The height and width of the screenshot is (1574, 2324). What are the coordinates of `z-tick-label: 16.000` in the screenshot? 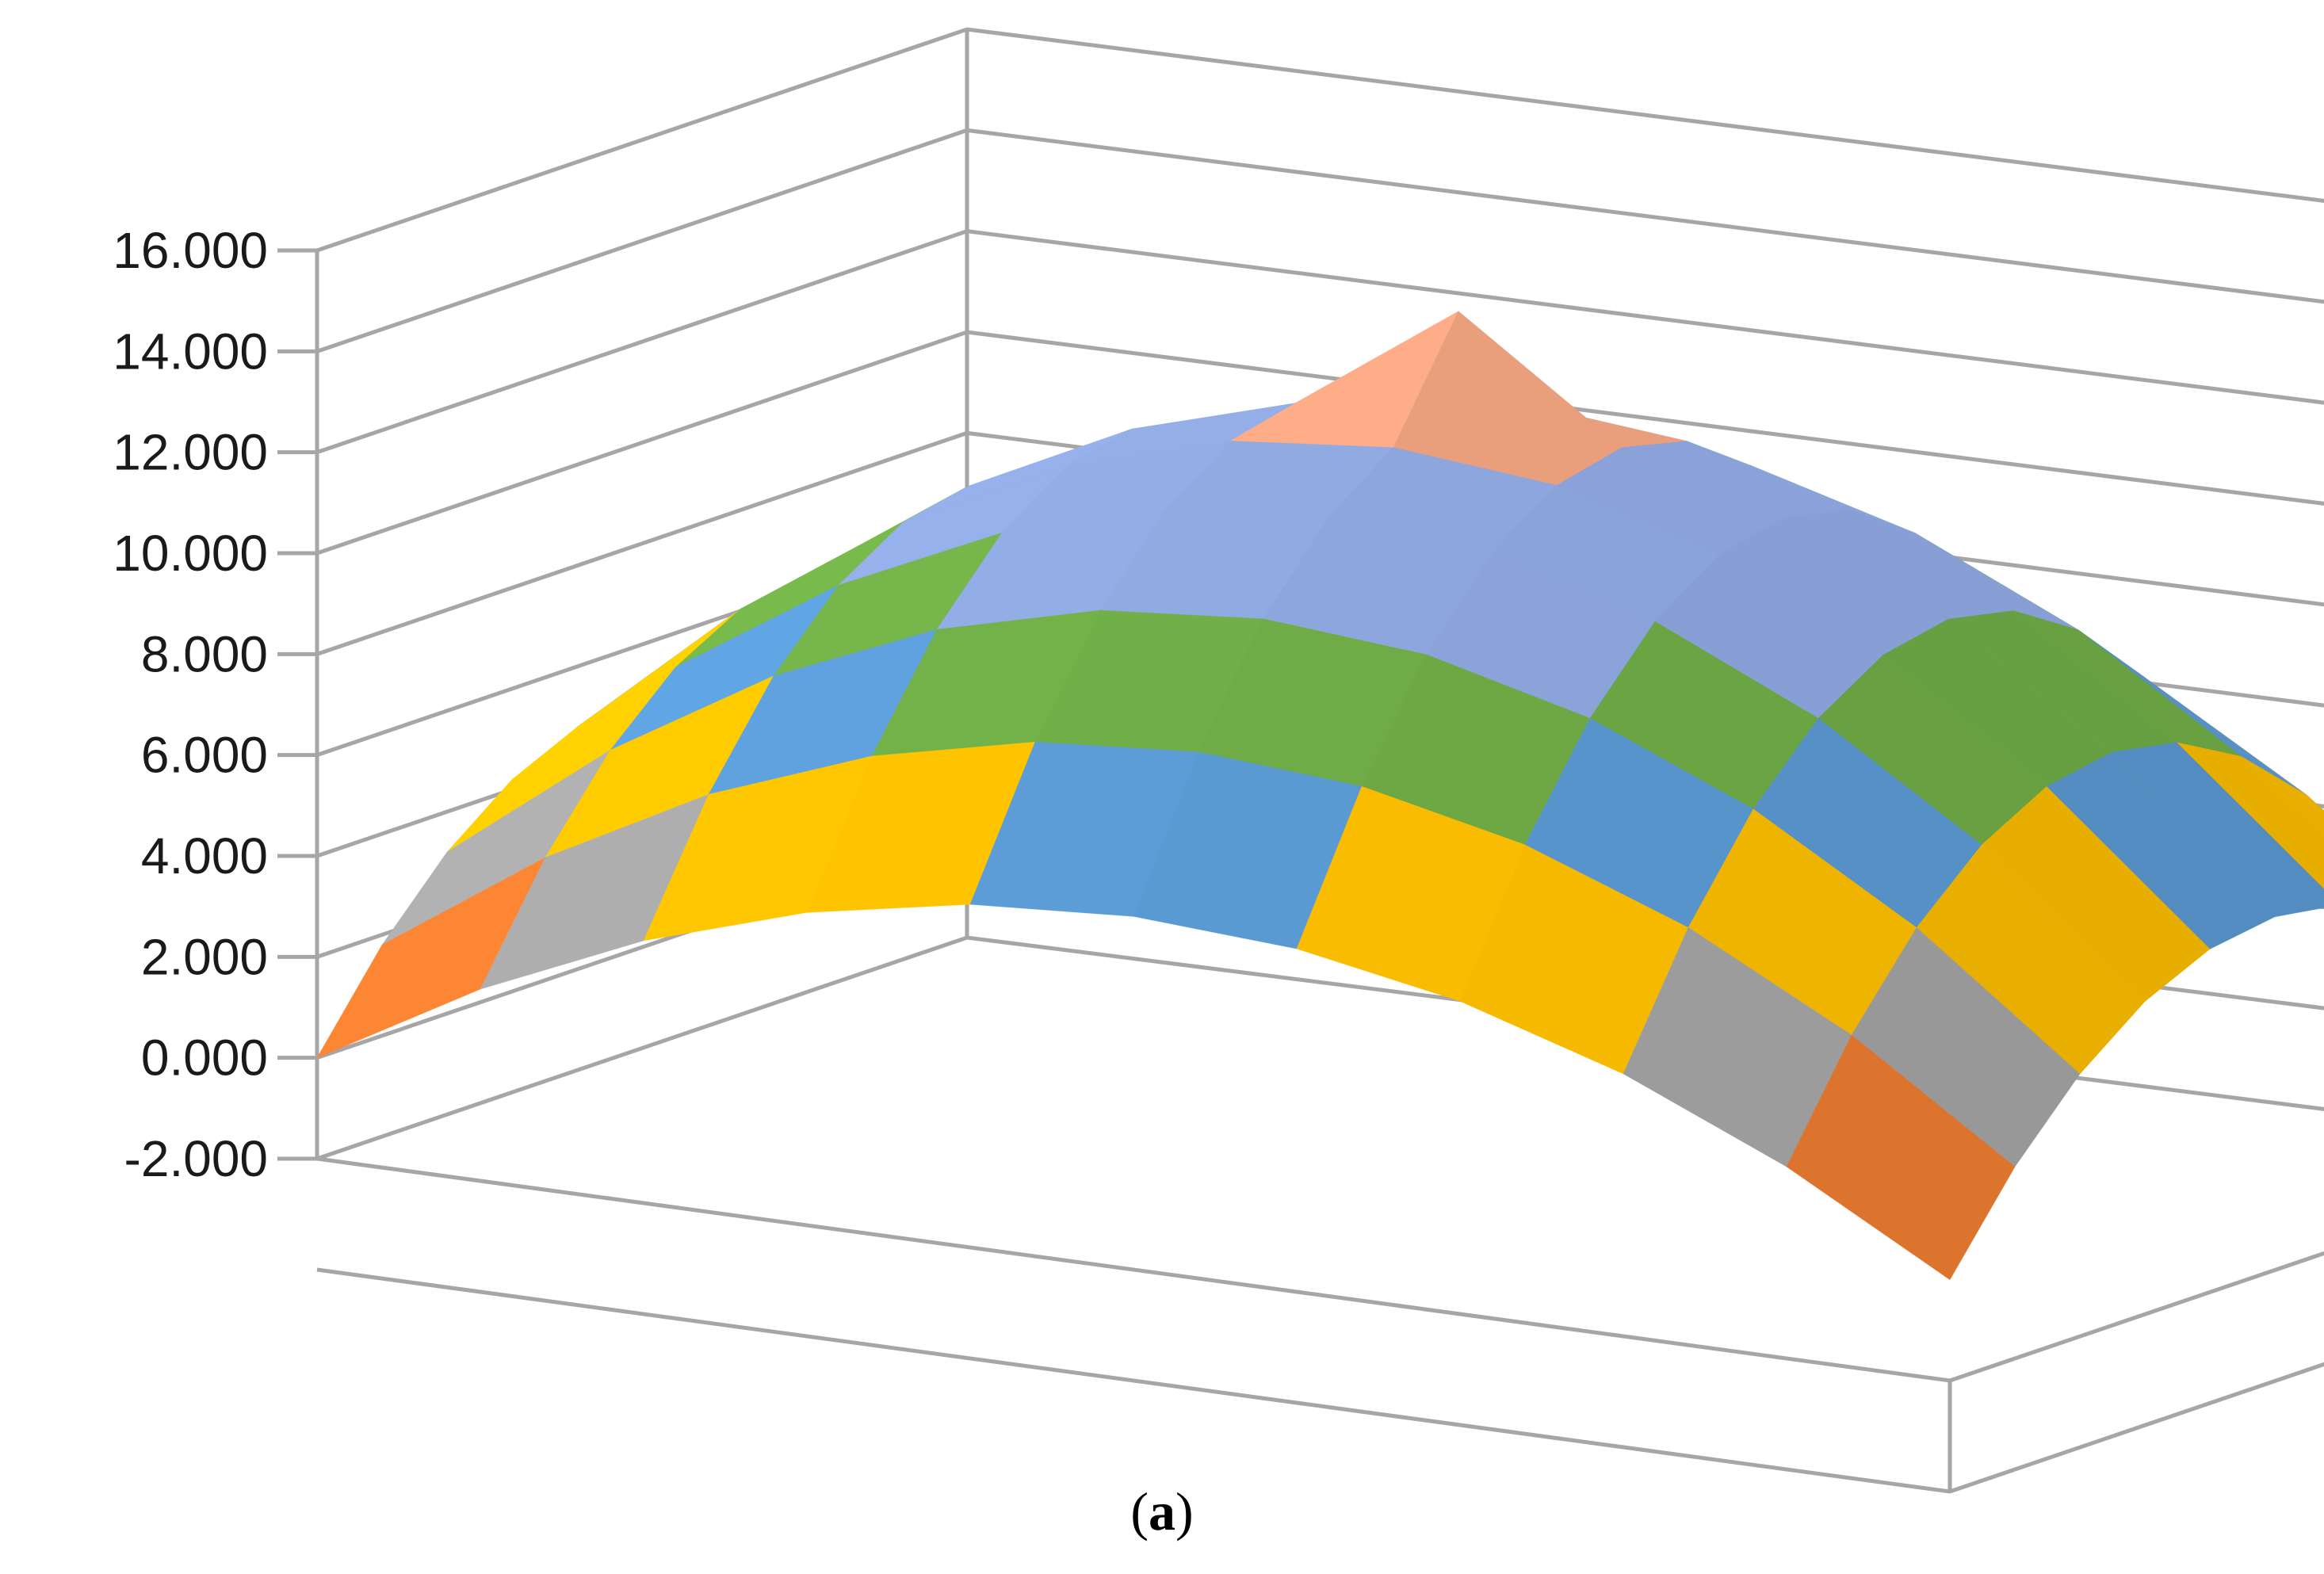 It's located at (190, 250).